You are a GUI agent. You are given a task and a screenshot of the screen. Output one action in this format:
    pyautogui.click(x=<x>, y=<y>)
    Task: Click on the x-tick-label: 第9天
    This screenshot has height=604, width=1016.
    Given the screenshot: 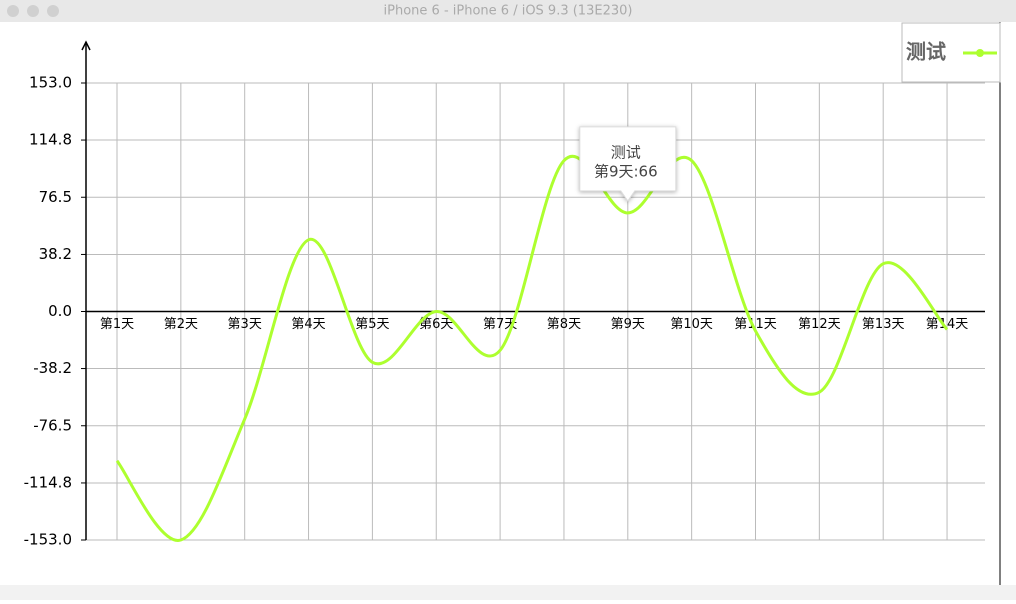 What is the action you would take?
    pyautogui.click(x=628, y=324)
    